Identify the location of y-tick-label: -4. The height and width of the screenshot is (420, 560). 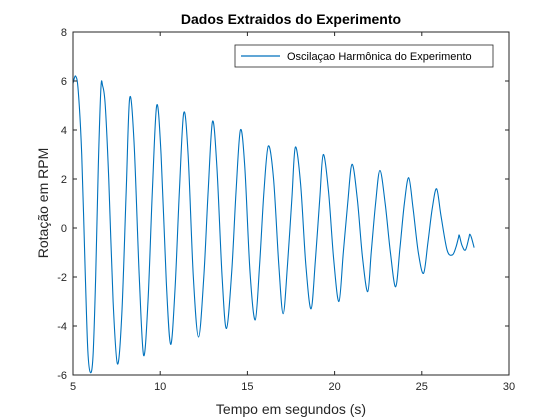
(62, 327).